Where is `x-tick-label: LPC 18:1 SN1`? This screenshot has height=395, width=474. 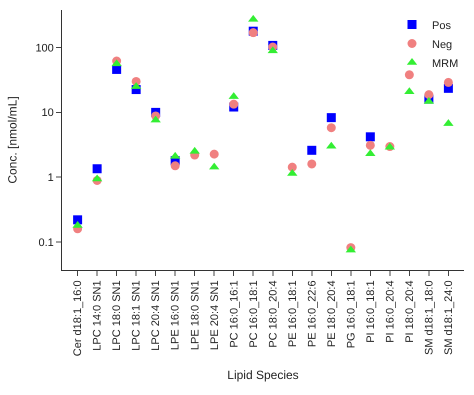 x-tick-label: LPC 18:1 SN1 is located at coordinates (136, 315).